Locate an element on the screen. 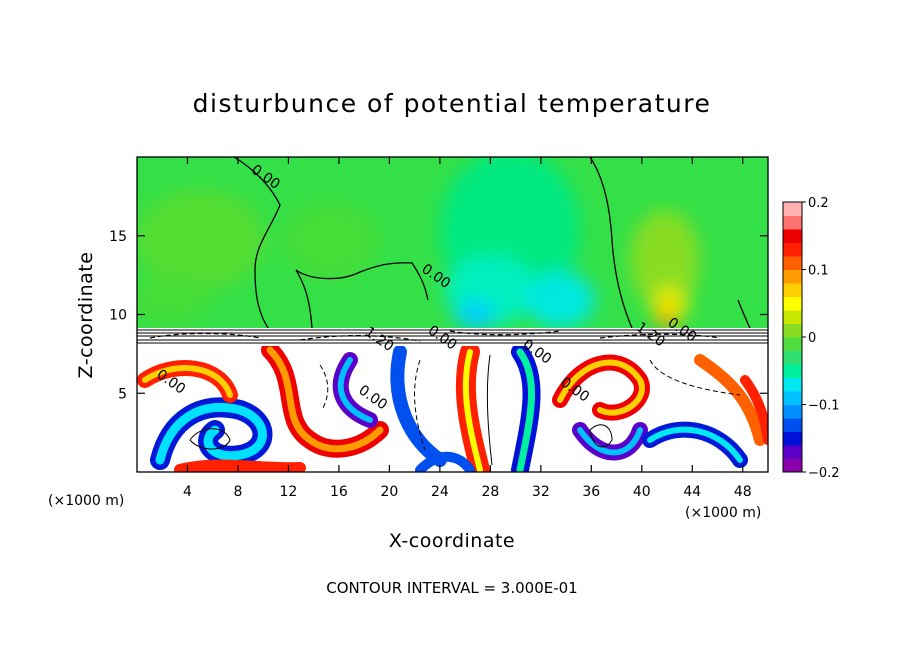 This screenshot has height=654, width=904. x-tick-label: 32 is located at coordinates (541, 492).